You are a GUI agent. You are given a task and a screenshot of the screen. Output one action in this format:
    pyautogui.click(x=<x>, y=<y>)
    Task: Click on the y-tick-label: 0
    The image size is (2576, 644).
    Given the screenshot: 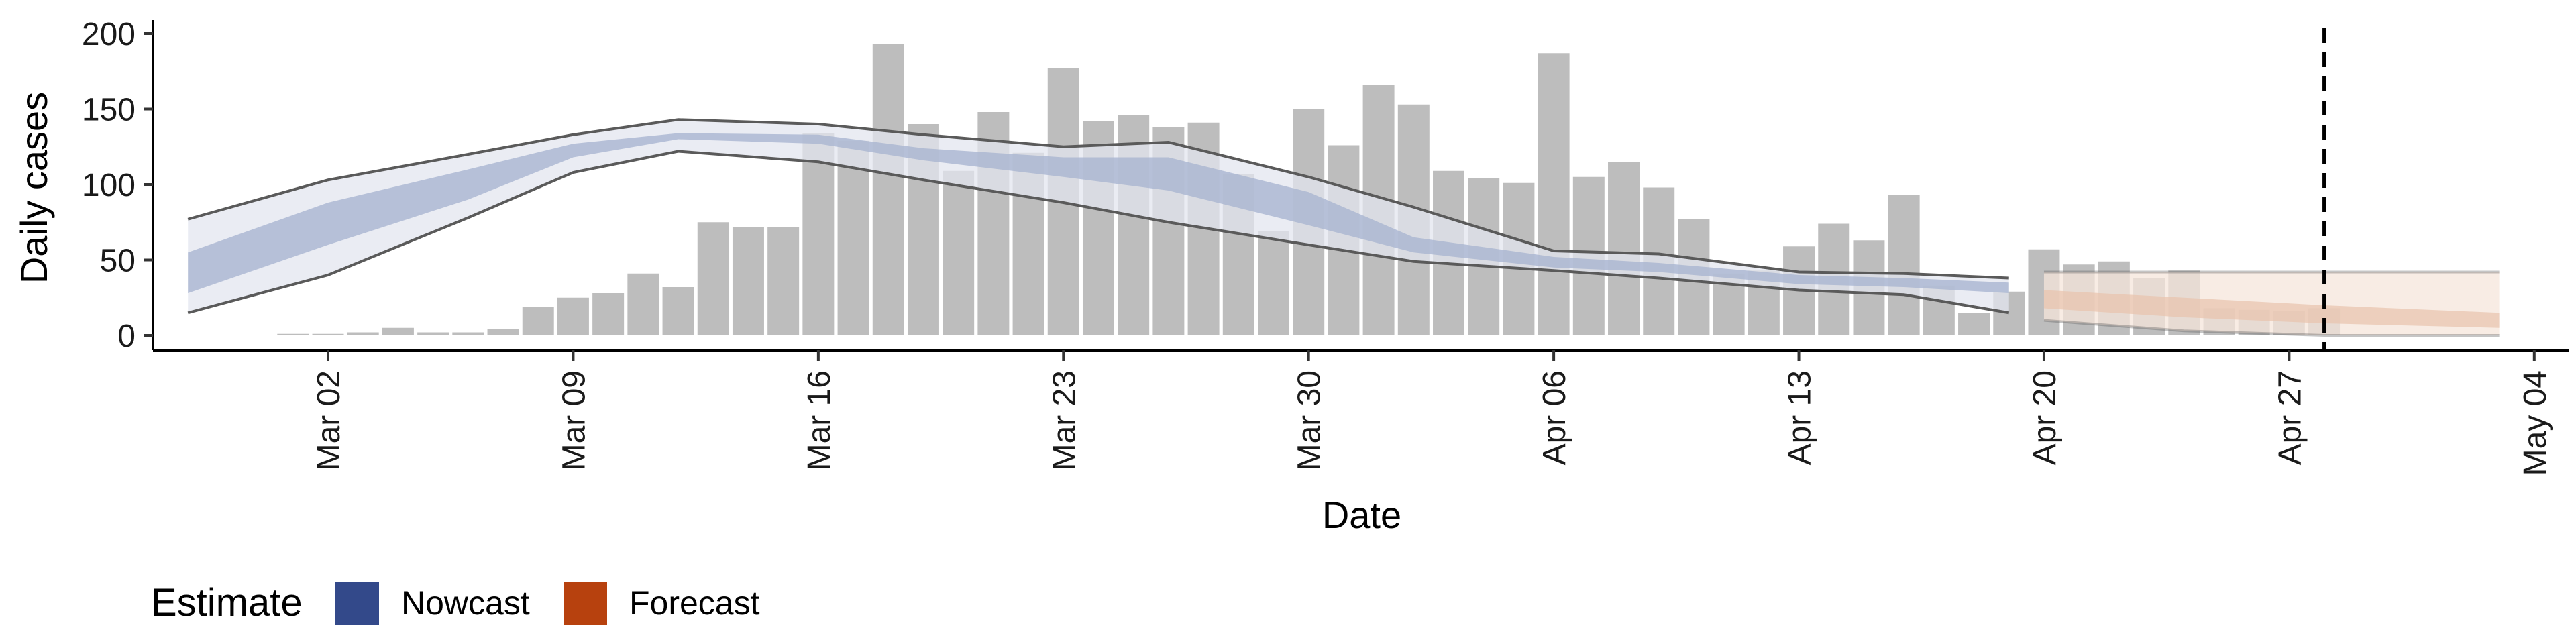 What is the action you would take?
    pyautogui.click(x=126, y=336)
    